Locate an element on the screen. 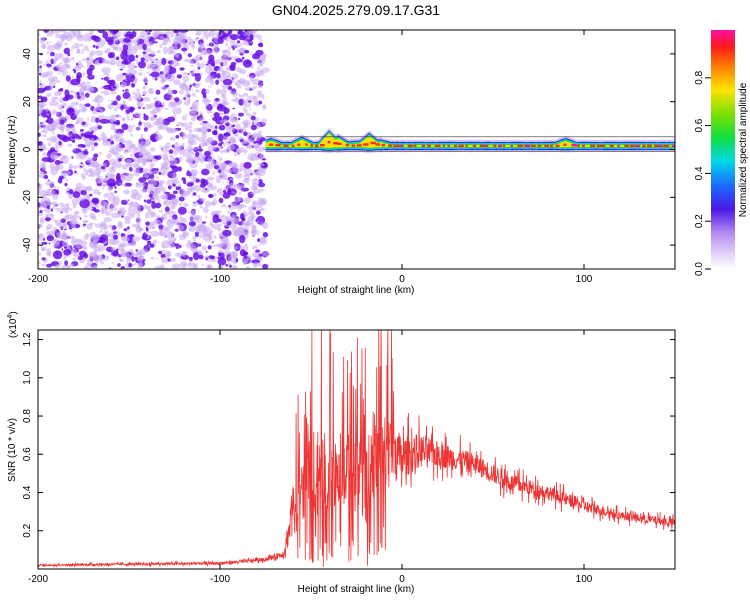 Image resolution: width=750 pixels, height=600 pixels. colorbar-tick-label: 0.4 is located at coordinates (699, 173).